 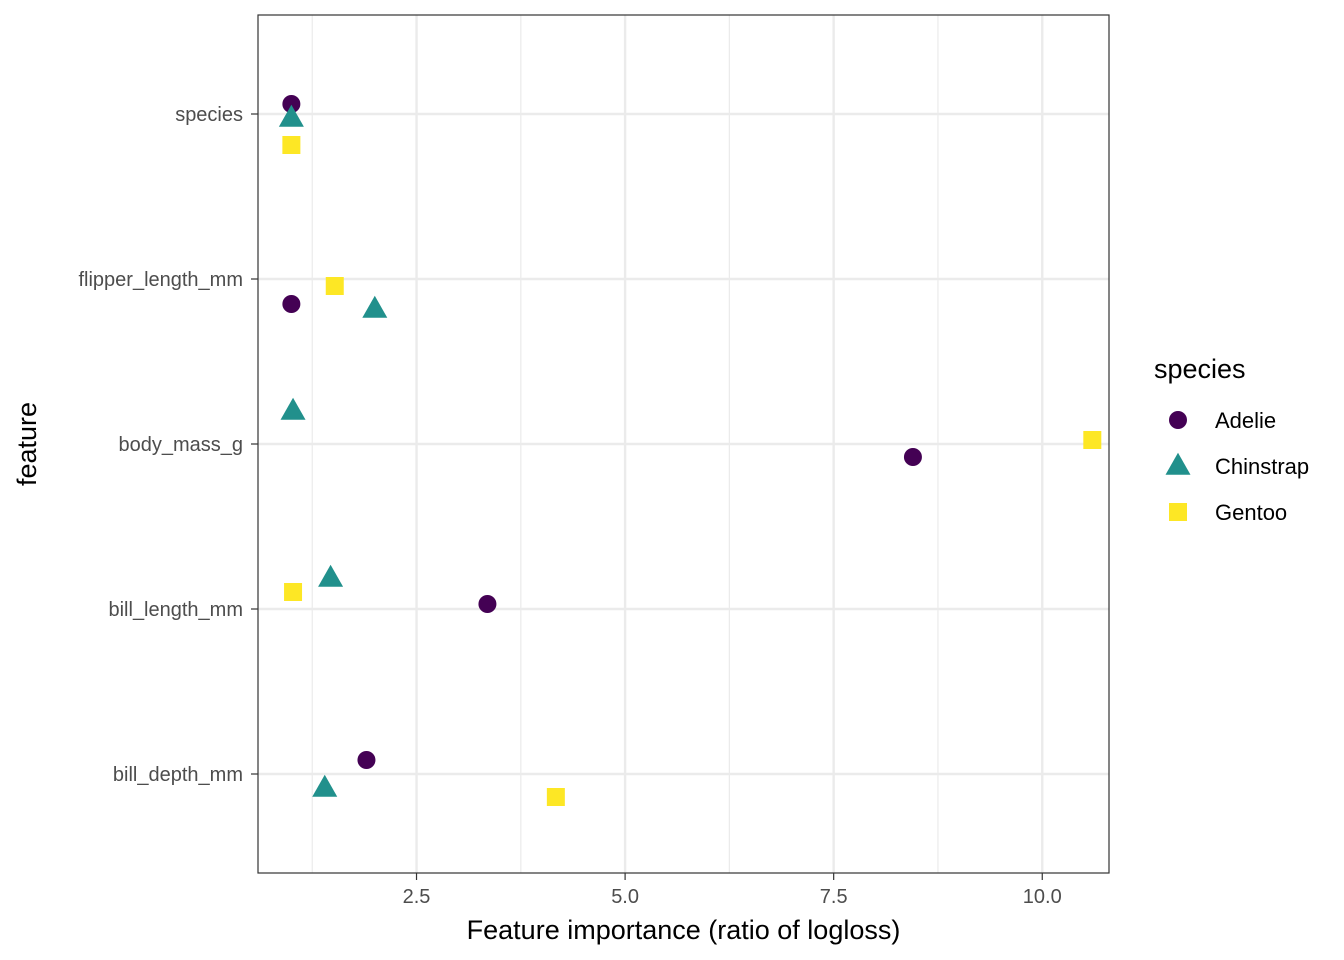 I want to click on legend-key-gentoo, so click(x=1178, y=512).